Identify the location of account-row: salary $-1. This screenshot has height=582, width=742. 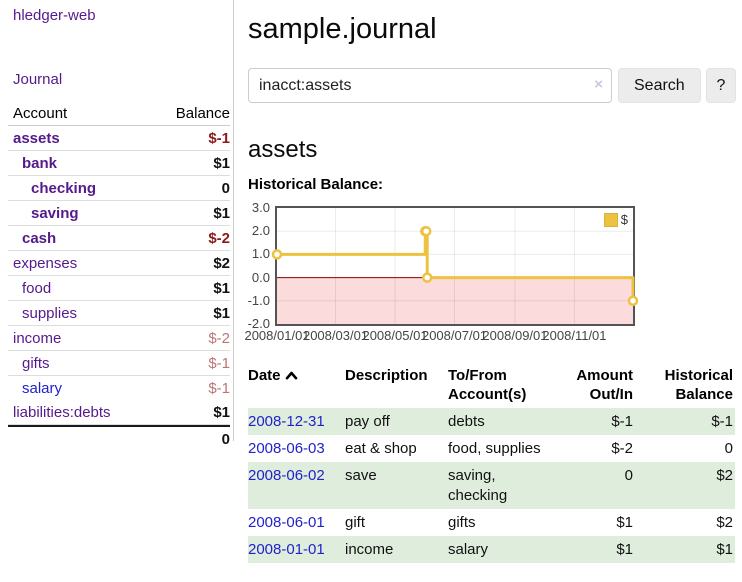
(119, 388).